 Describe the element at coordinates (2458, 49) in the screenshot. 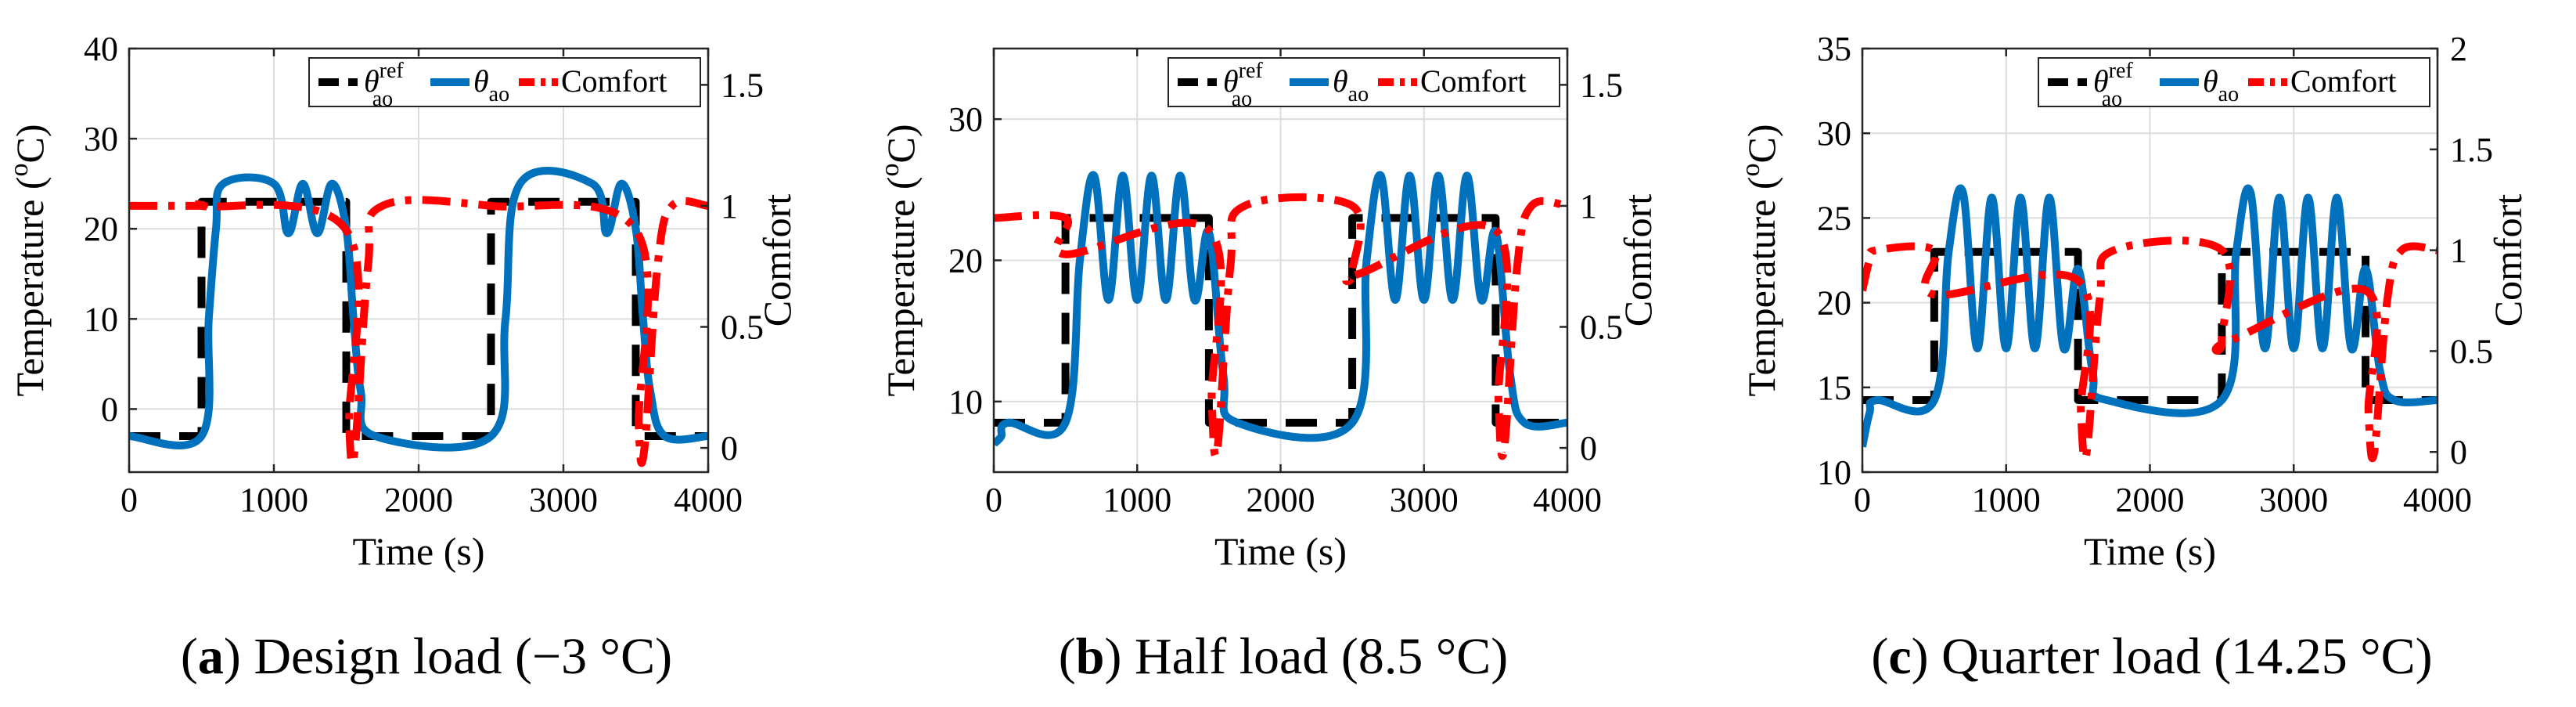

I see `y2-tick-label: 2` at that location.